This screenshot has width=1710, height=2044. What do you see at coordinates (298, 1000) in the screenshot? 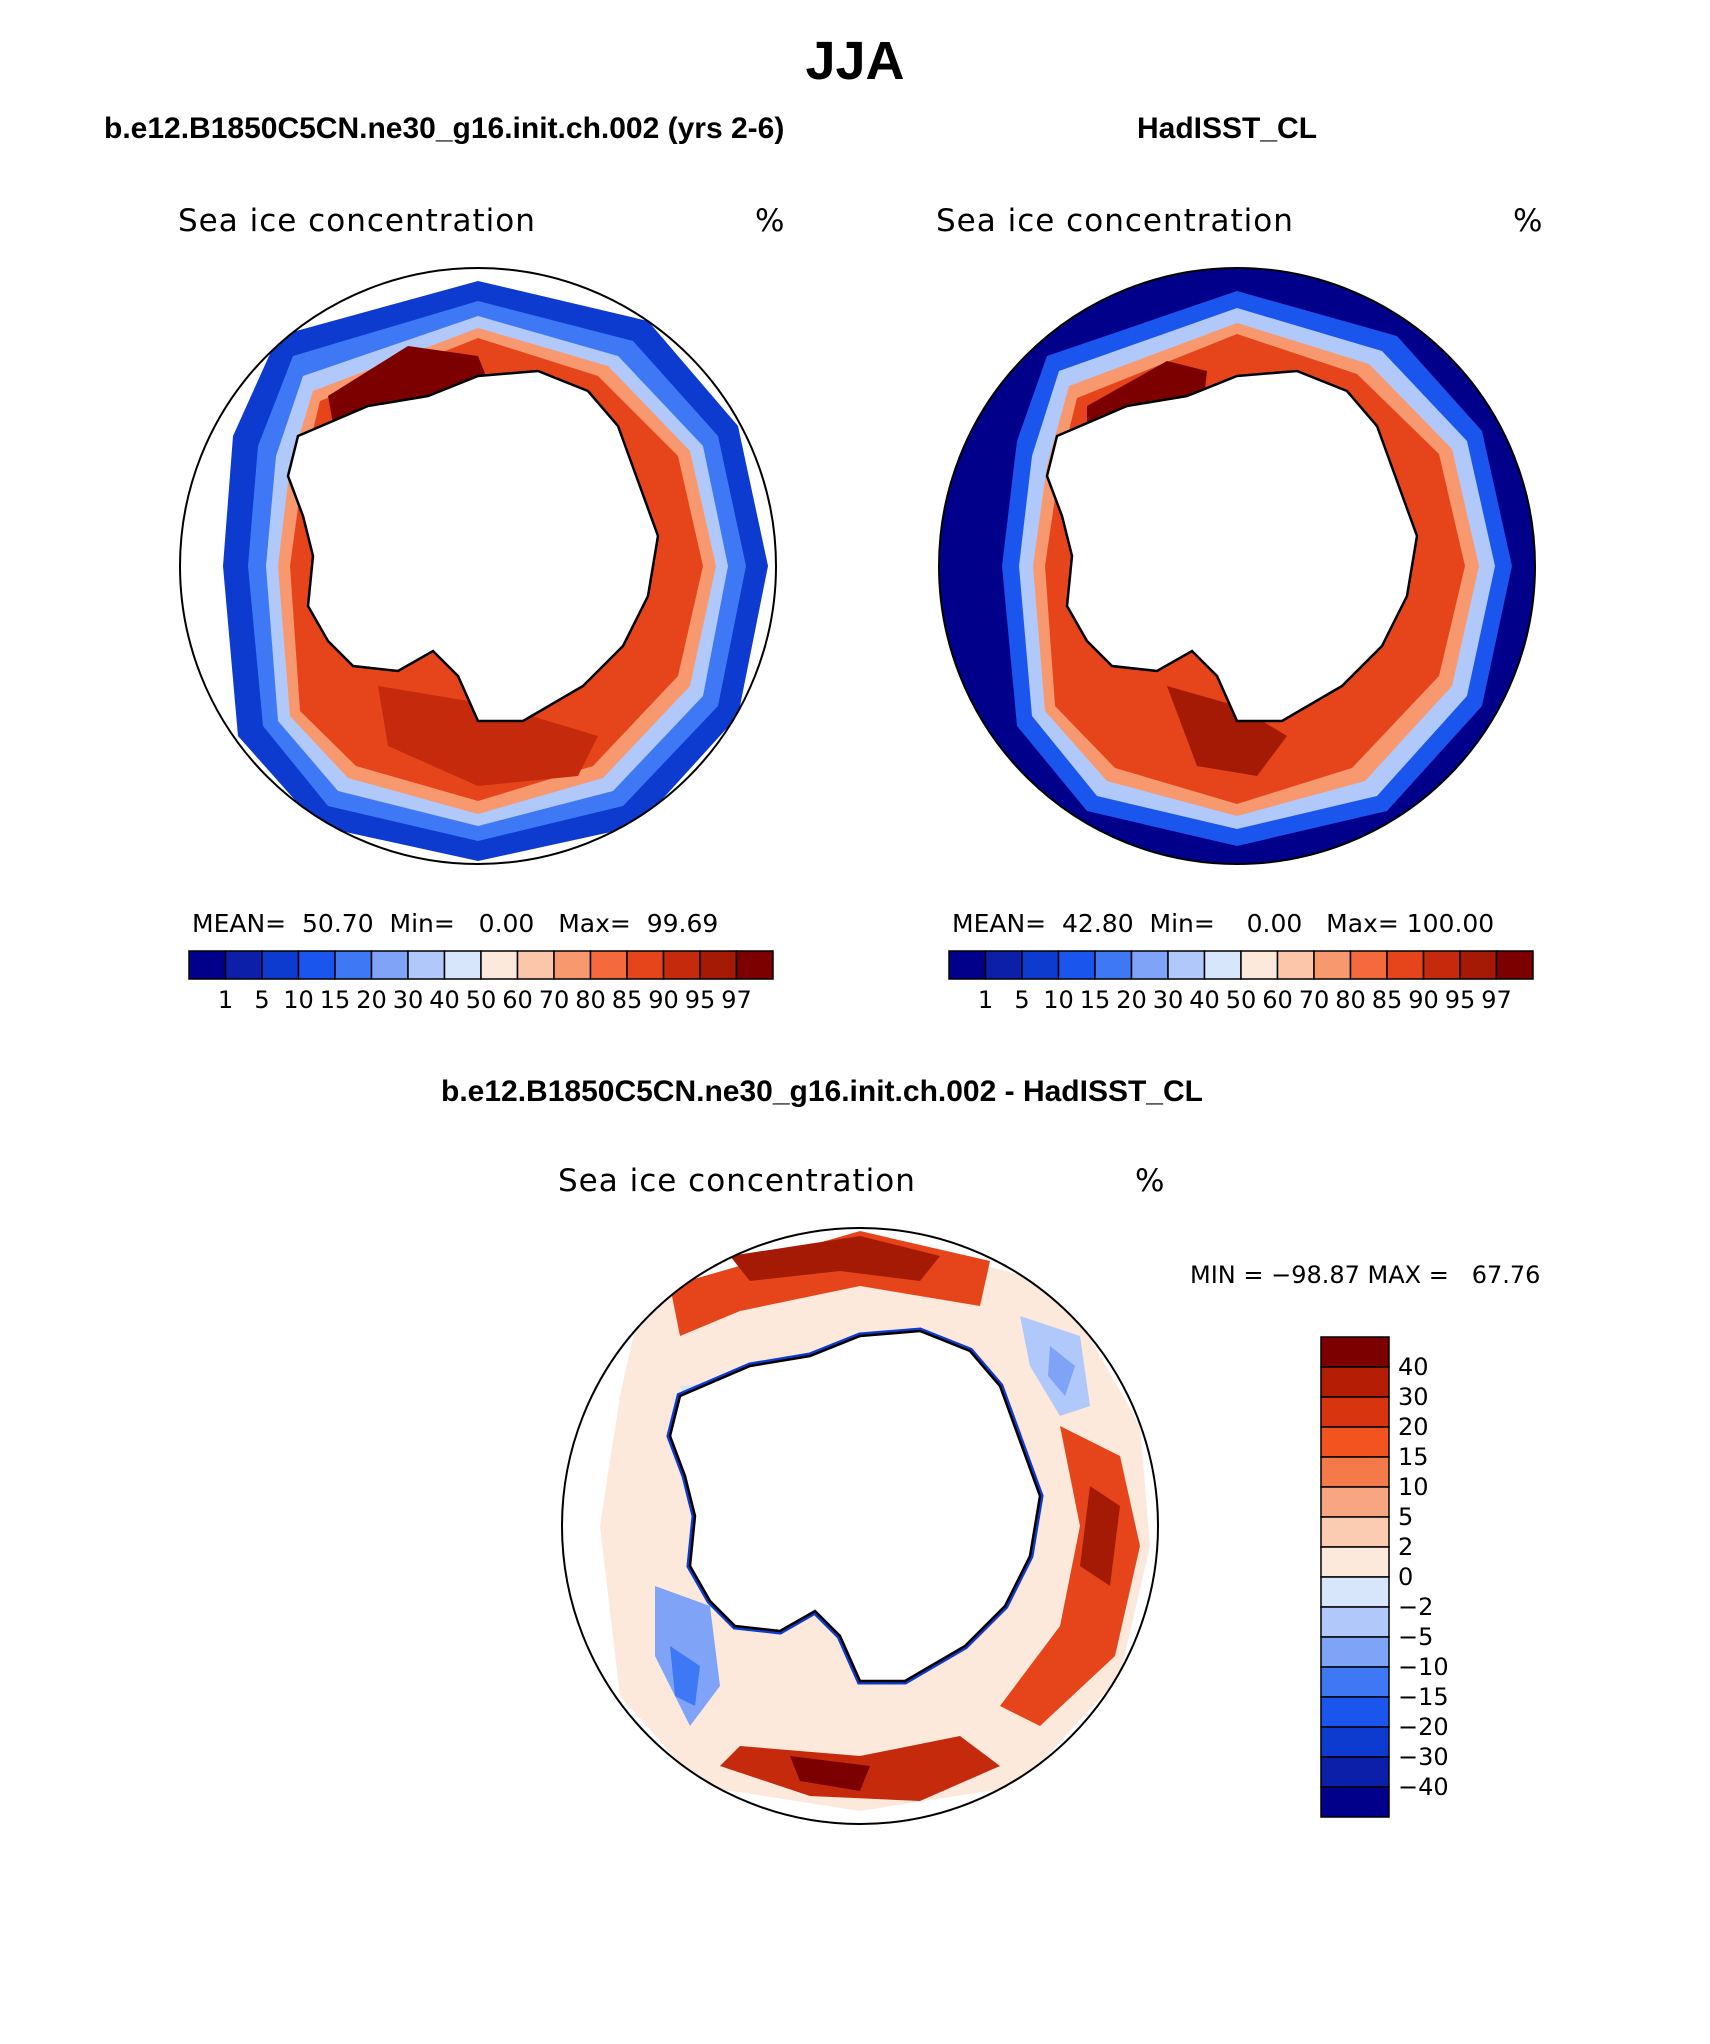
I see `model-colorbar-tick-label: 10` at bounding box center [298, 1000].